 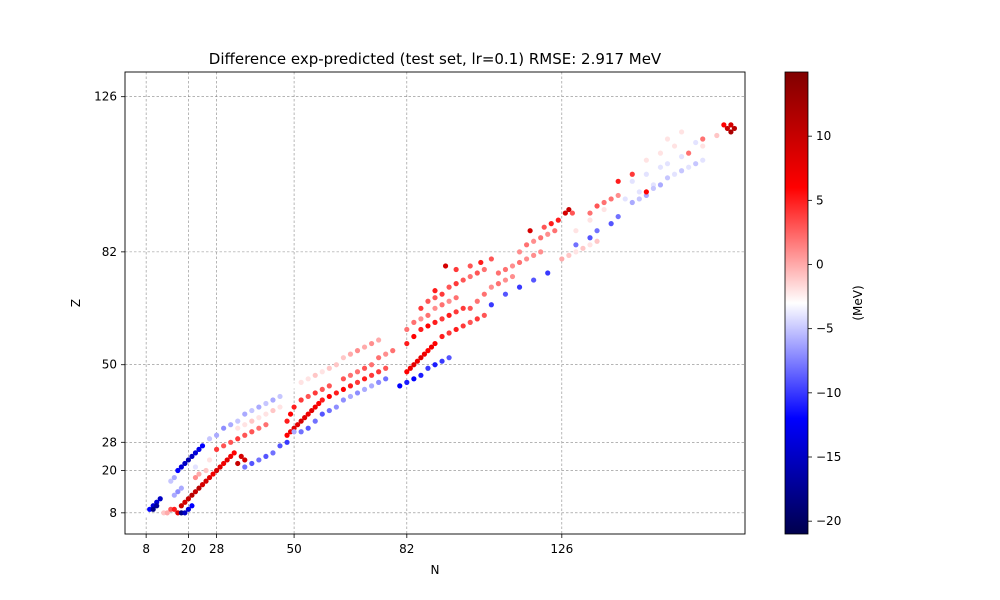 What do you see at coordinates (820, 265) in the screenshot?
I see `colorbar-tick-label: 0` at bounding box center [820, 265].